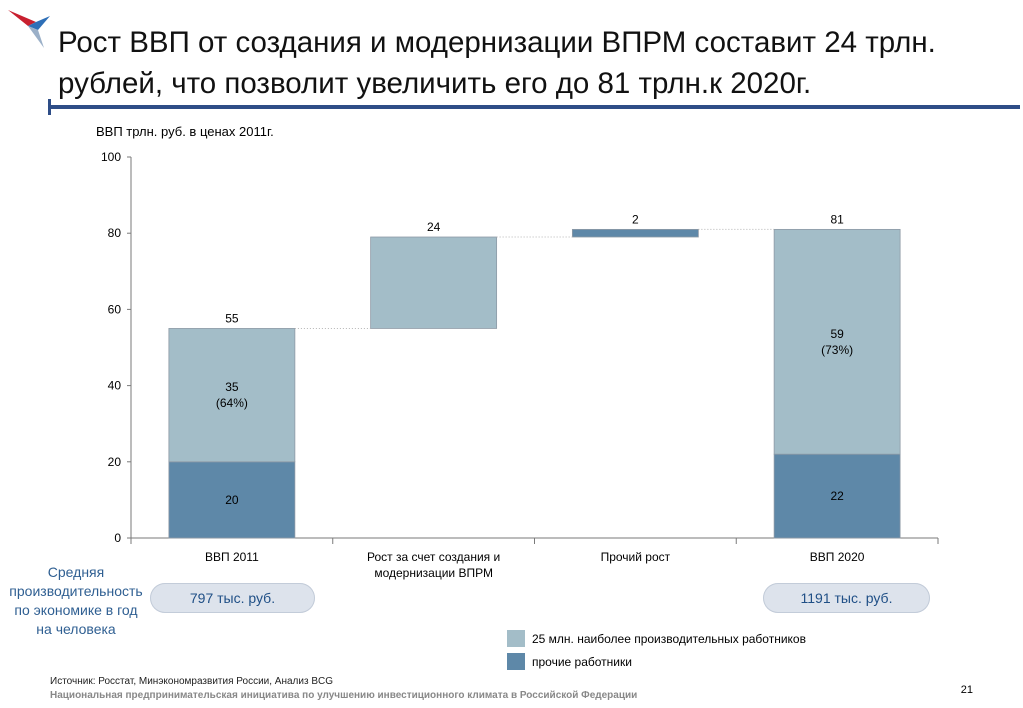 This screenshot has width=1023, height=708. I want to click on legend-swatch-top, so click(516, 638).